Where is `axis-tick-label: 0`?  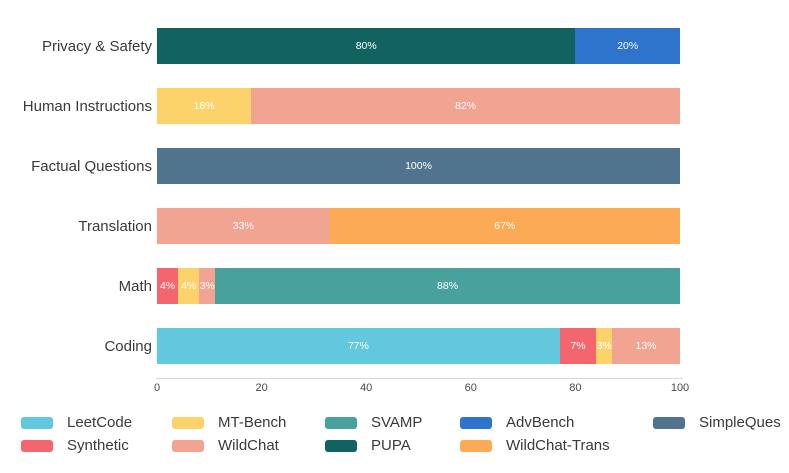 axis-tick-label: 0 is located at coordinates (157, 388).